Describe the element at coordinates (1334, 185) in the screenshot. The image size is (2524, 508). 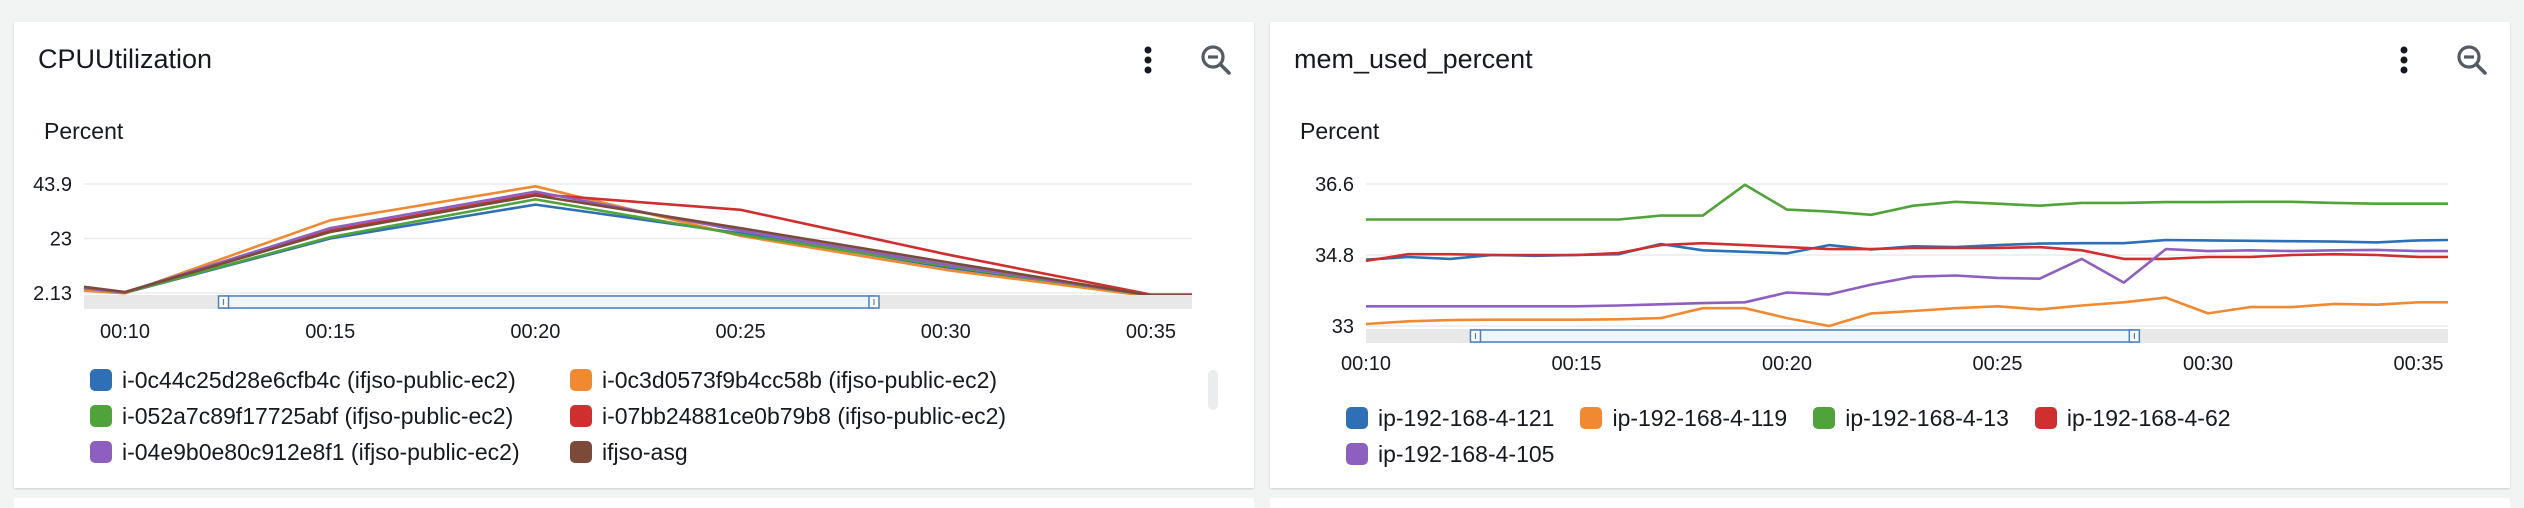
I see `y-tick-label: 36.6` at that location.